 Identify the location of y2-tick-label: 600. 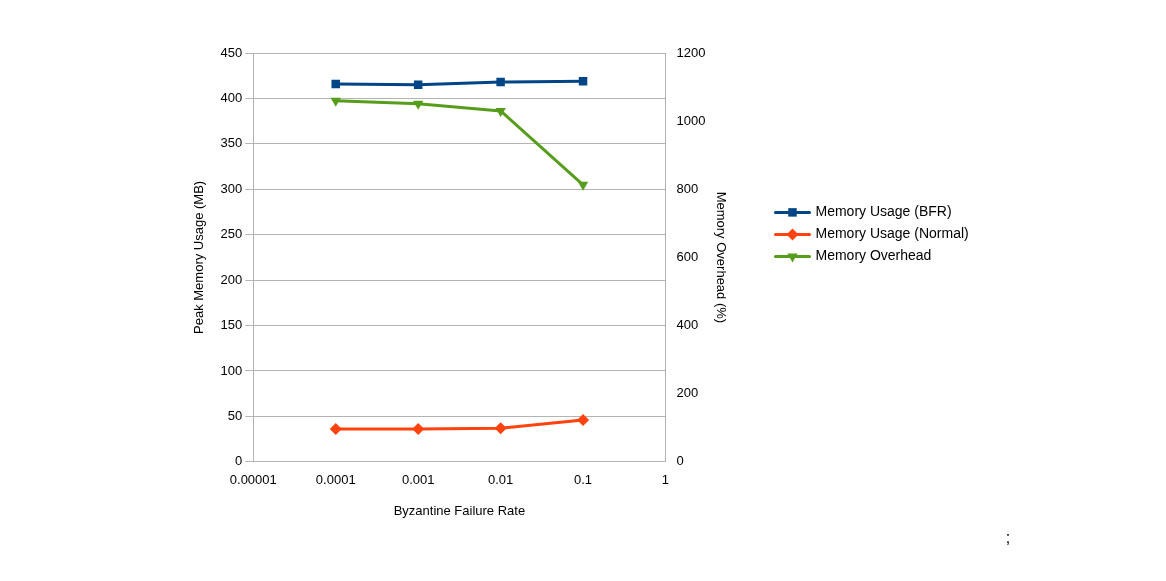
(687, 256).